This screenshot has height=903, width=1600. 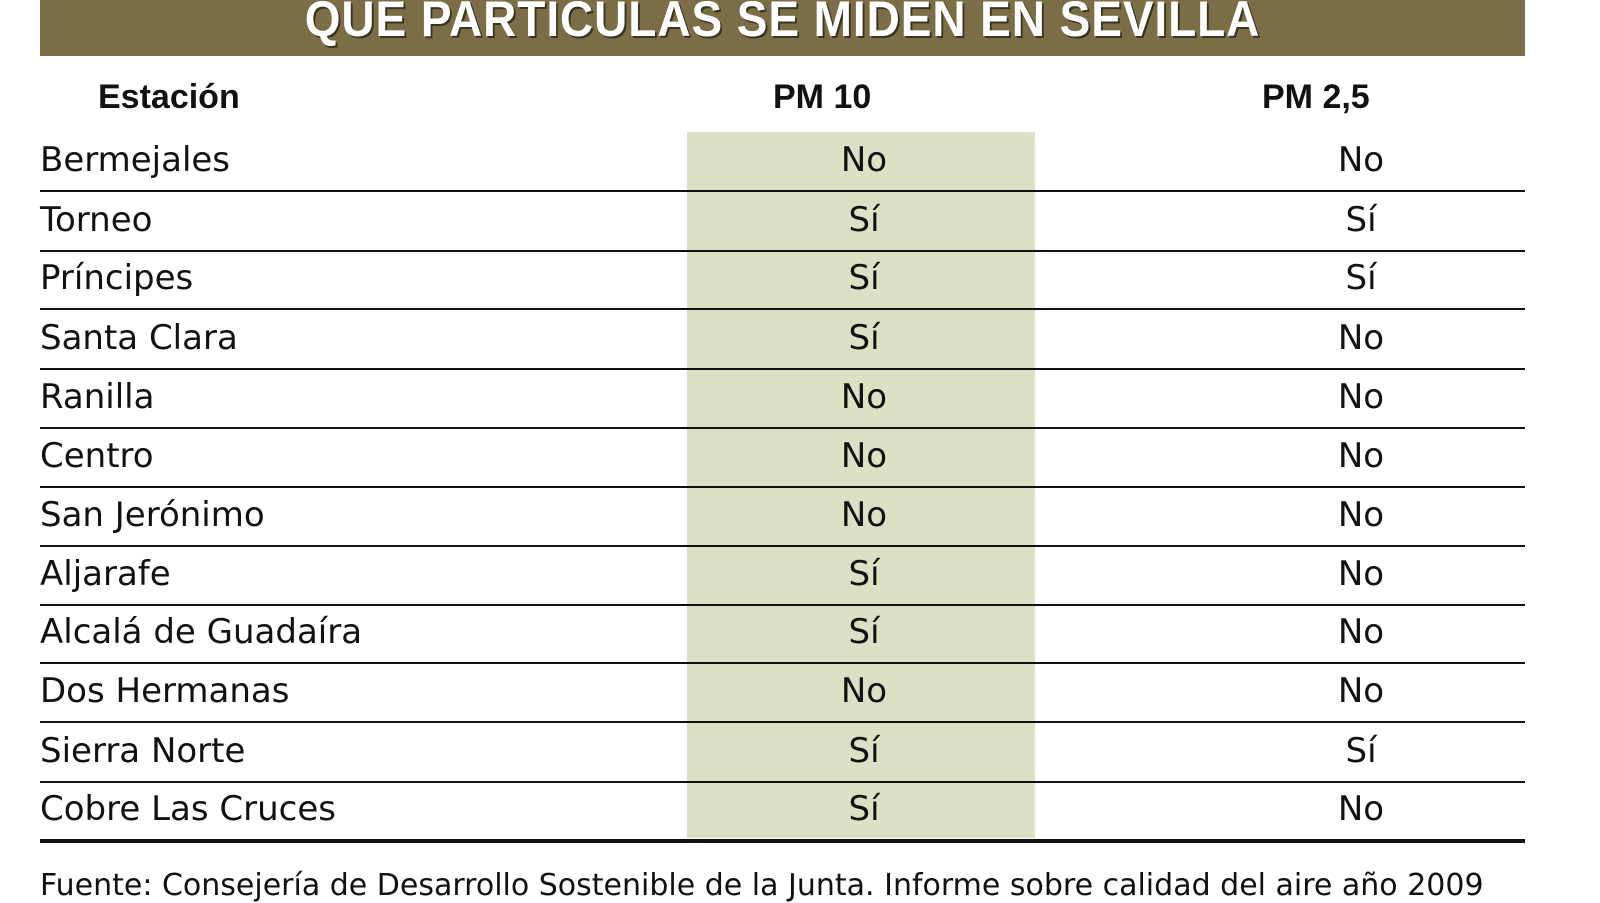 I want to click on header-pm10: PM 10, so click(x=822, y=97).